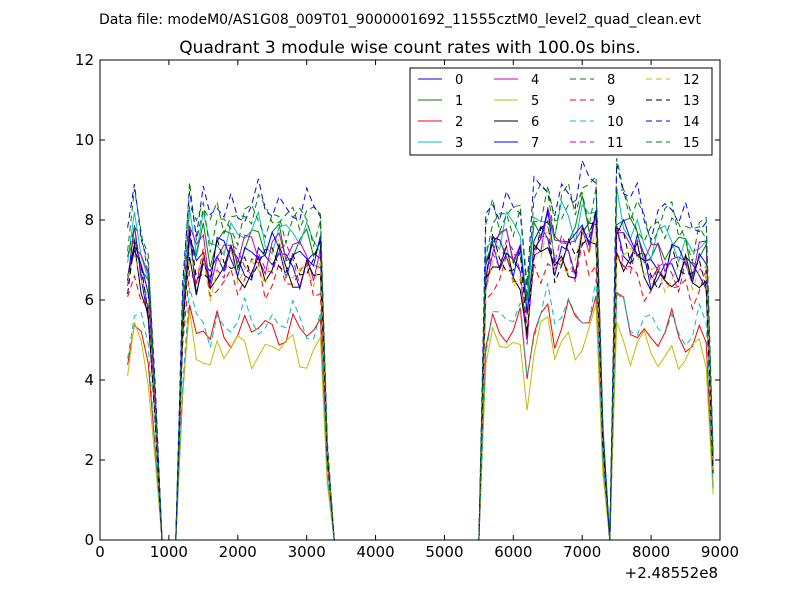  What do you see at coordinates (535, 122) in the screenshot?
I see `legend-label-6: 6` at bounding box center [535, 122].